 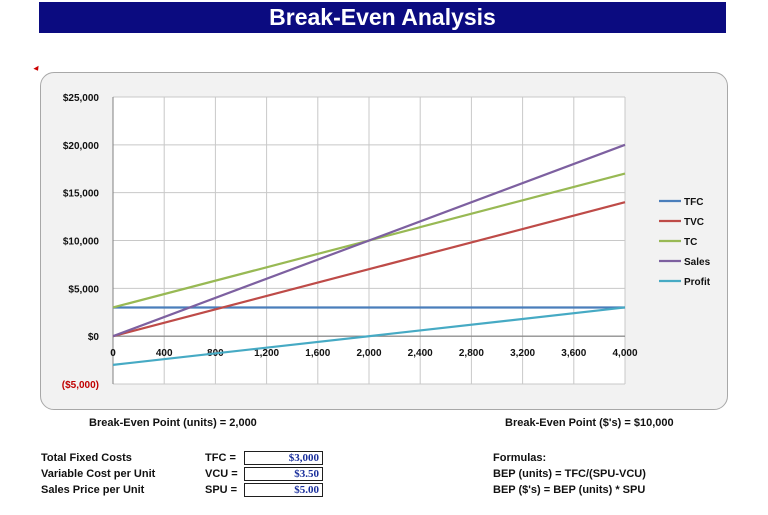 What do you see at coordinates (369, 336) in the screenshot?
I see `series-line-profit` at bounding box center [369, 336].